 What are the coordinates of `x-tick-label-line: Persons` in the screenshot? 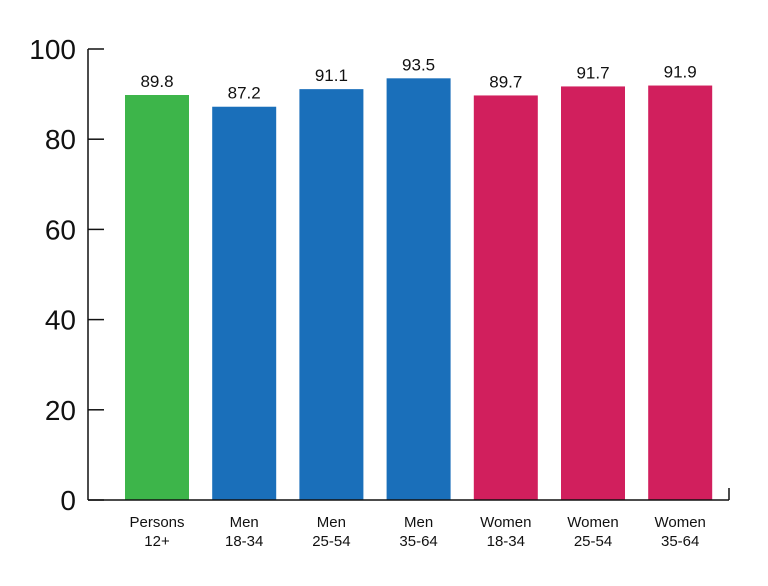 It's located at (156, 522).